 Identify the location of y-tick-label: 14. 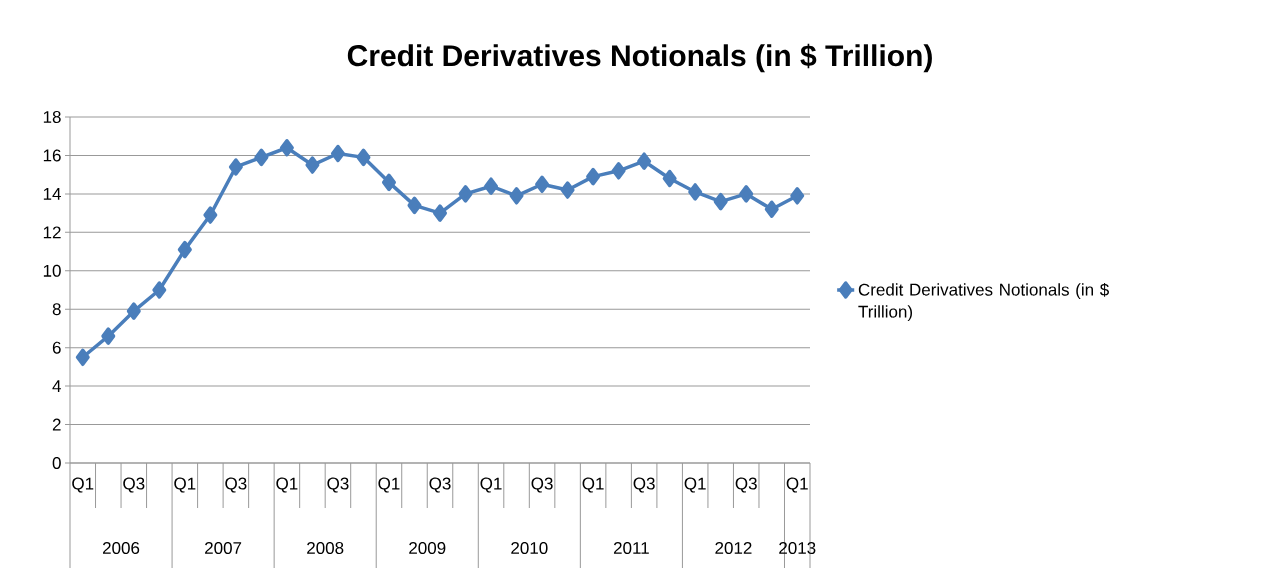
(52, 194).